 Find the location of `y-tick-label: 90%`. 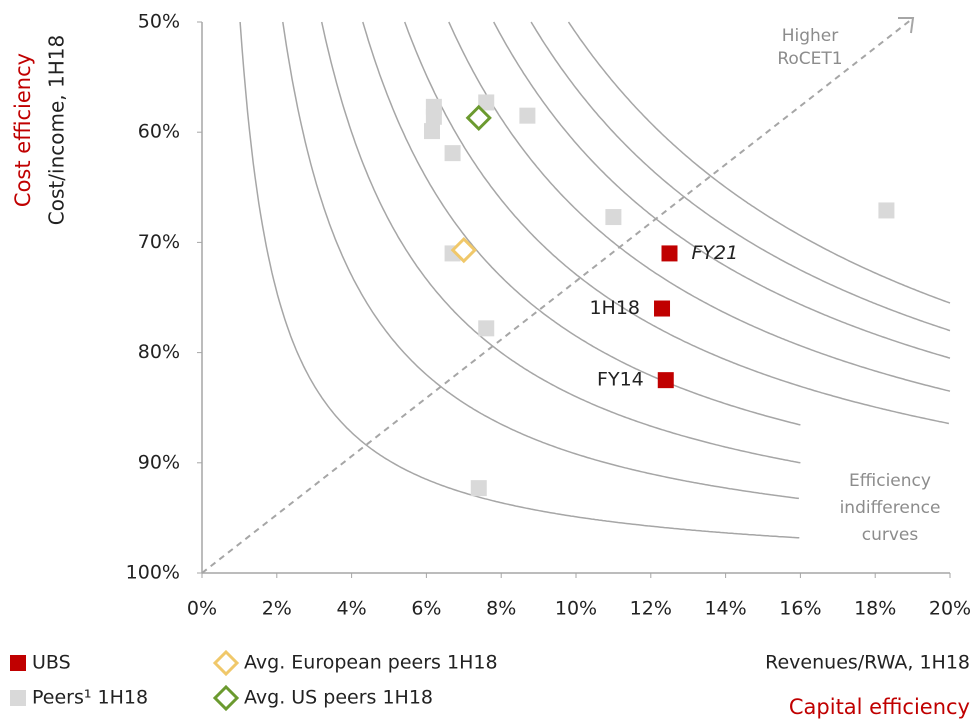

y-tick-label: 90% is located at coordinates (159, 462).